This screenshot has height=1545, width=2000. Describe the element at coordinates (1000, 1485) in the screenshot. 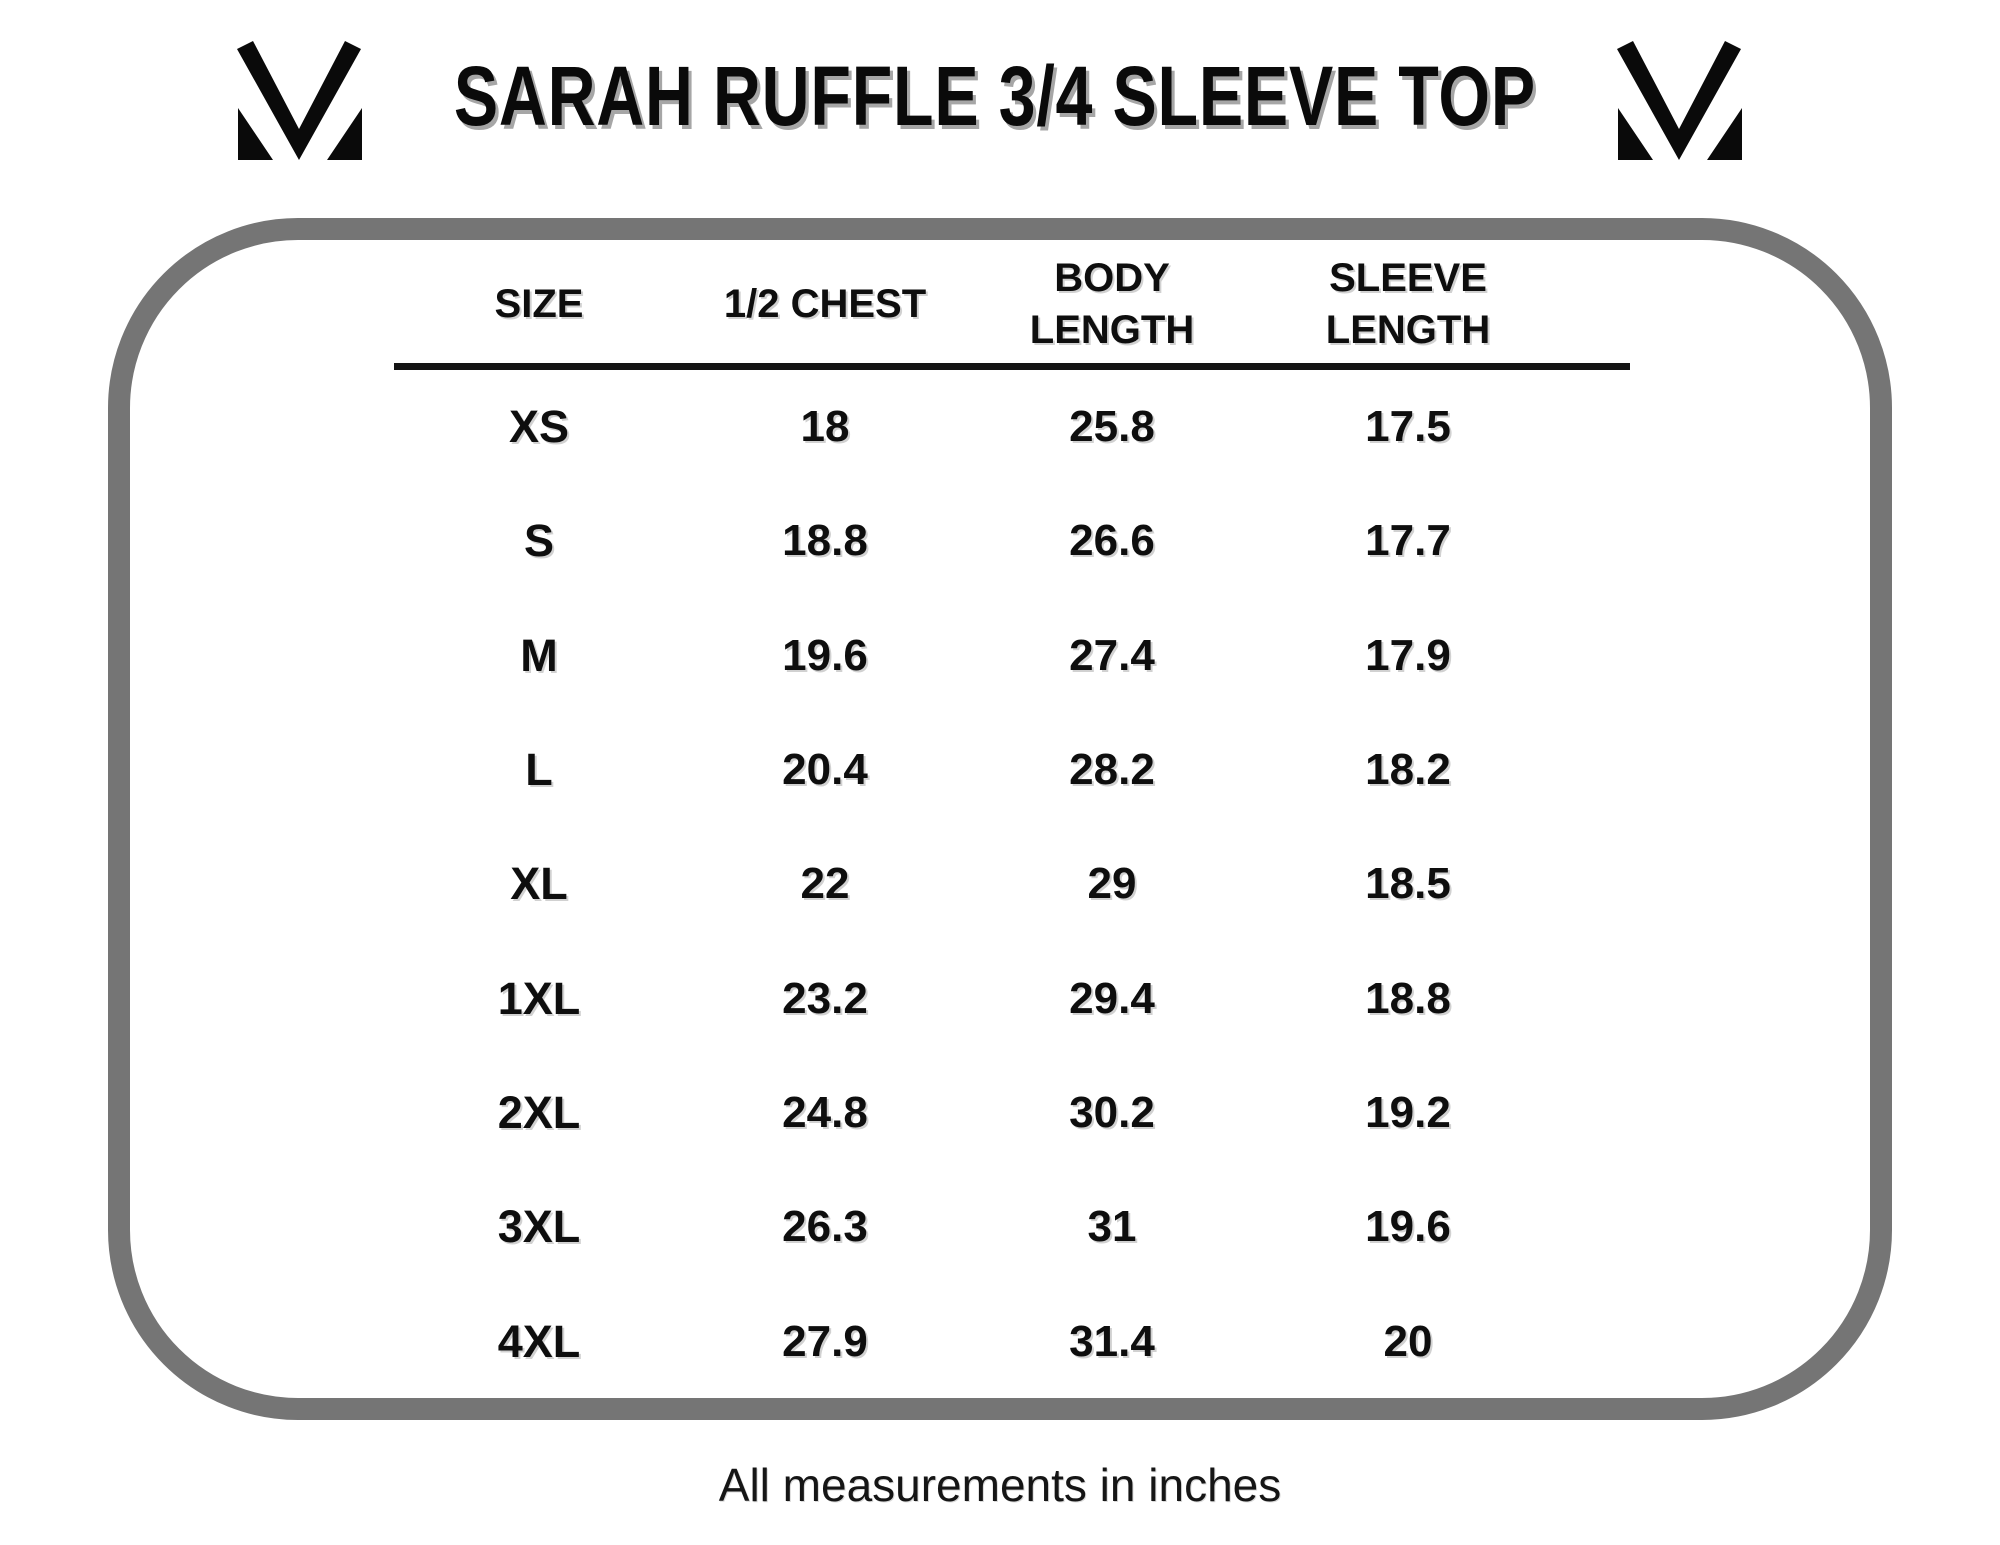

I see `measurements-footnote: All measurements in inches` at that location.